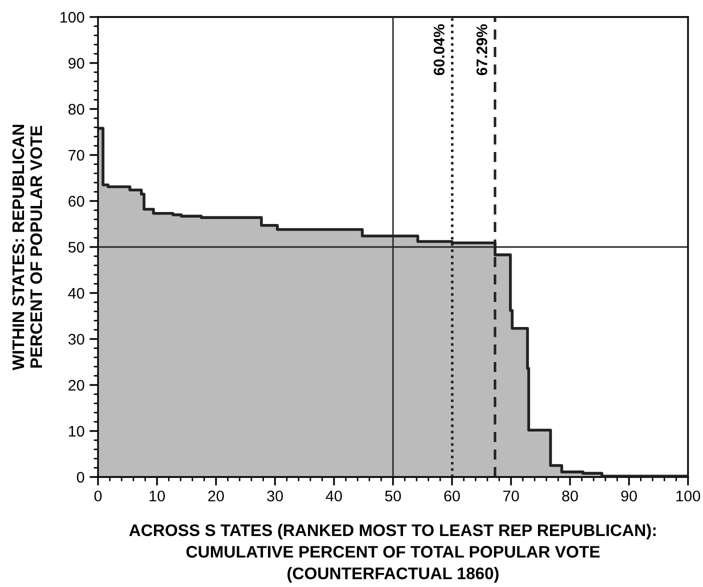 The width and height of the screenshot is (703, 587). Describe the element at coordinates (452, 496) in the screenshot. I see `x-tick-label: 60` at that location.